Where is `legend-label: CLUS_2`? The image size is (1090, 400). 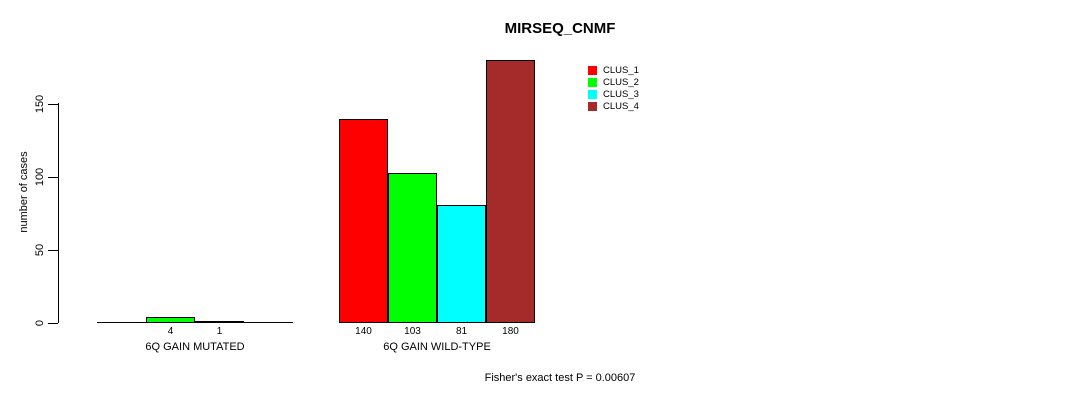
legend-label: CLUS_2 is located at coordinates (621, 82).